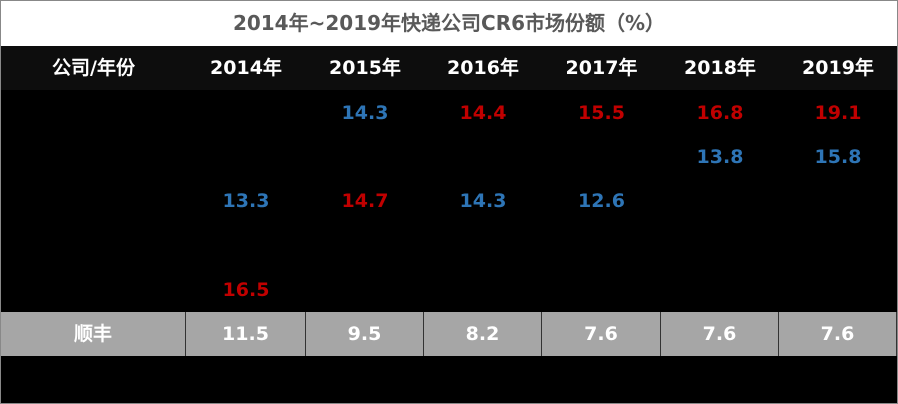 This screenshot has width=898, height=404. What do you see at coordinates (601, 113) in the screenshot?
I see `table-cell: 15.5` at bounding box center [601, 113].